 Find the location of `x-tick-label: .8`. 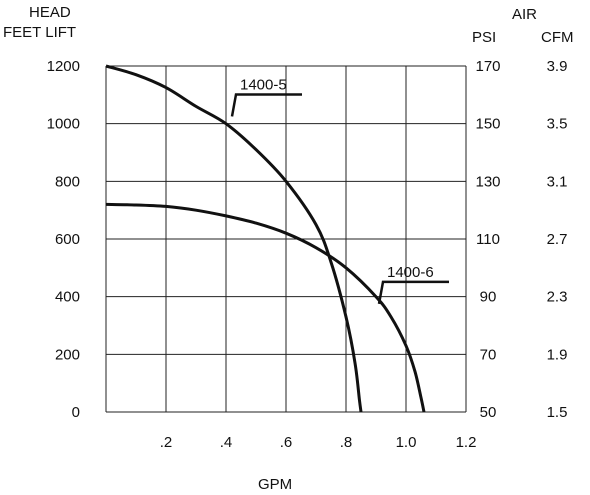

x-tick-label: .8 is located at coordinates (346, 442).